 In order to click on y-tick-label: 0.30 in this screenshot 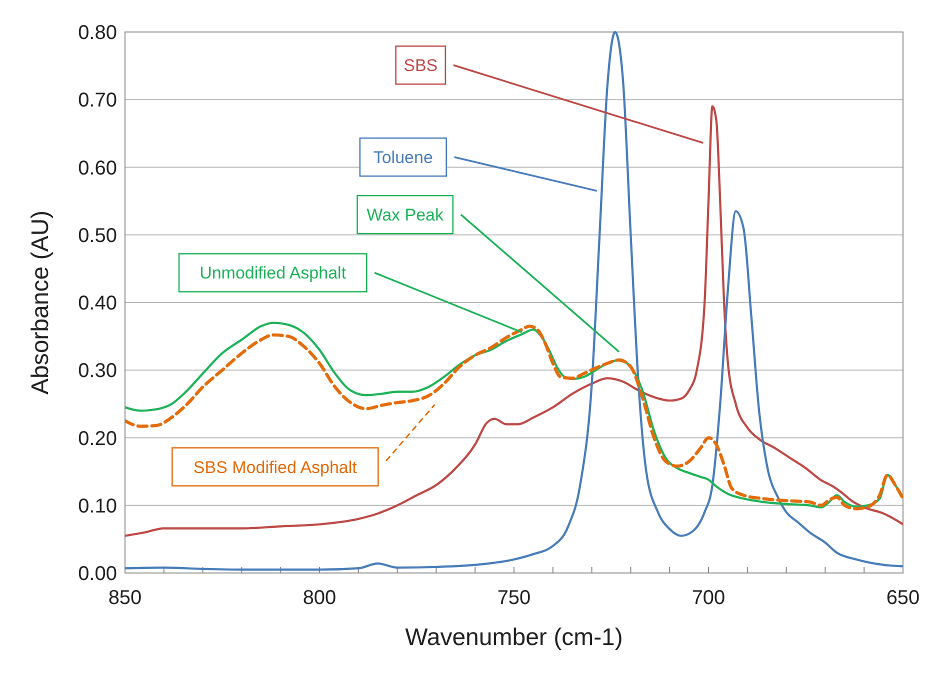, I will do `click(97, 371)`.